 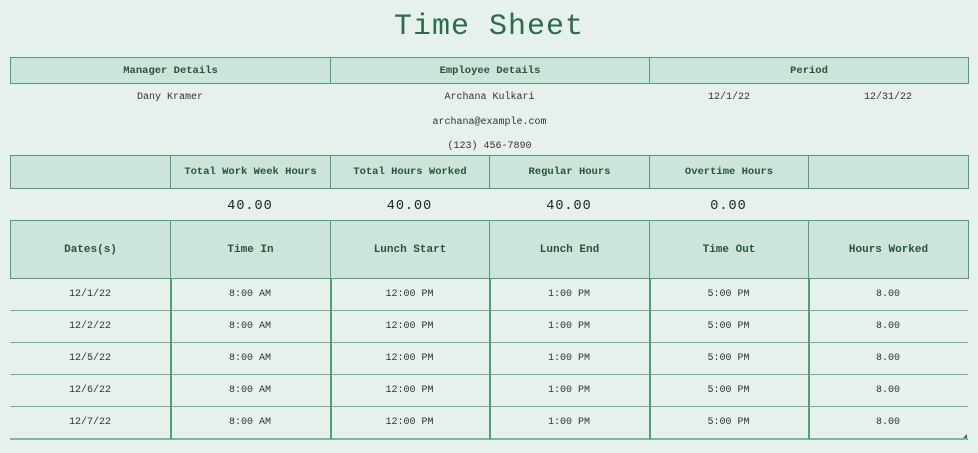 I want to click on employee-email: archana@example.com, so click(x=489, y=122).